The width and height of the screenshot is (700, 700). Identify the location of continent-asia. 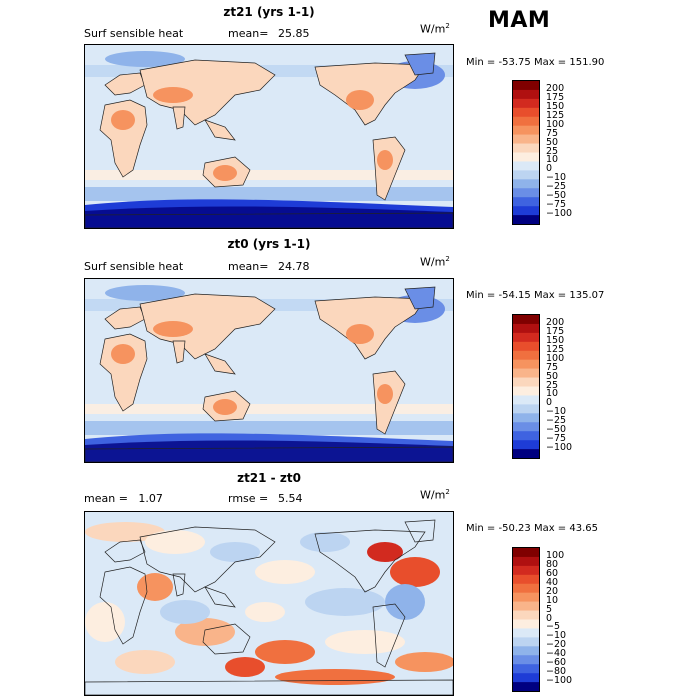
(207, 92).